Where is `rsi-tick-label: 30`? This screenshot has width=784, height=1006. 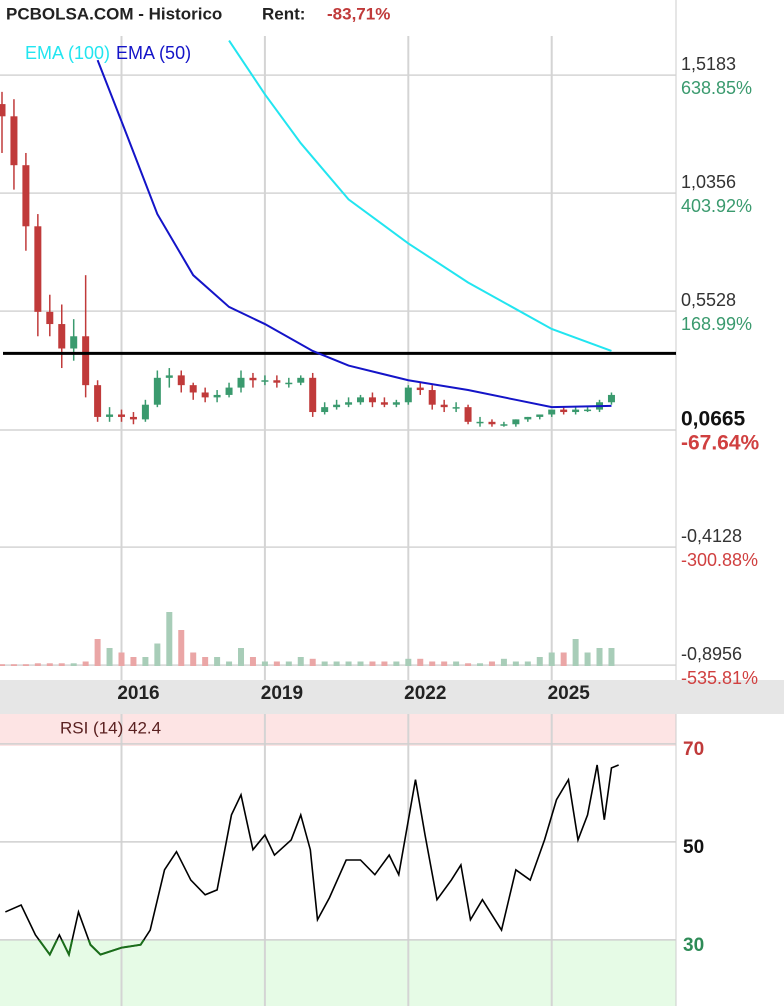 rsi-tick-label: 30 is located at coordinates (693, 945).